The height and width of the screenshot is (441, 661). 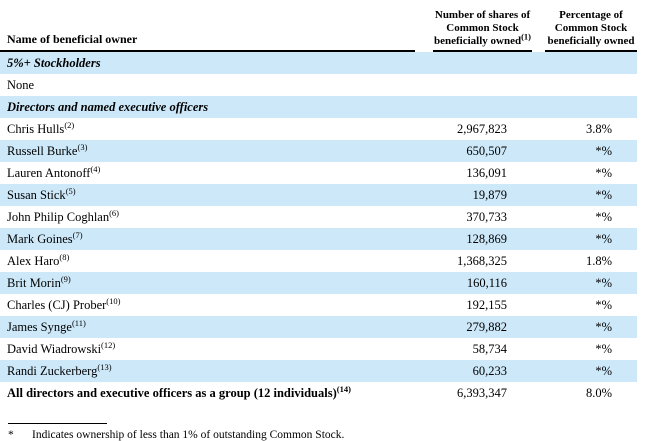 I want to click on table-row: Charles (CJ) Prober(10) 192,155 *%, so click(x=318, y=305).